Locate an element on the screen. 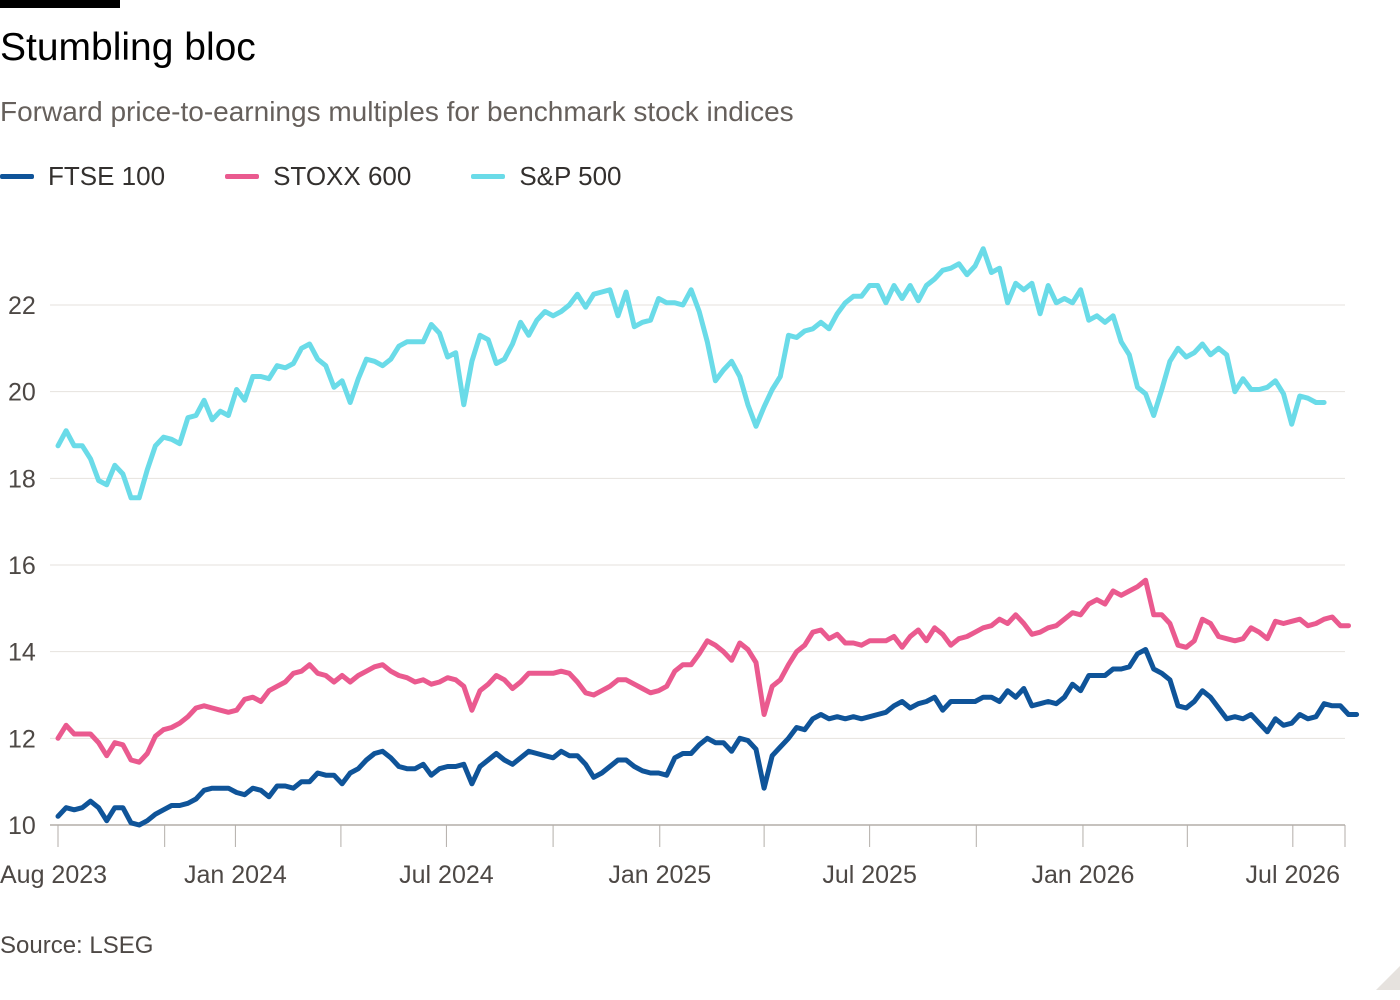  legend-item-sp: S&P 500 is located at coordinates (546, 176).